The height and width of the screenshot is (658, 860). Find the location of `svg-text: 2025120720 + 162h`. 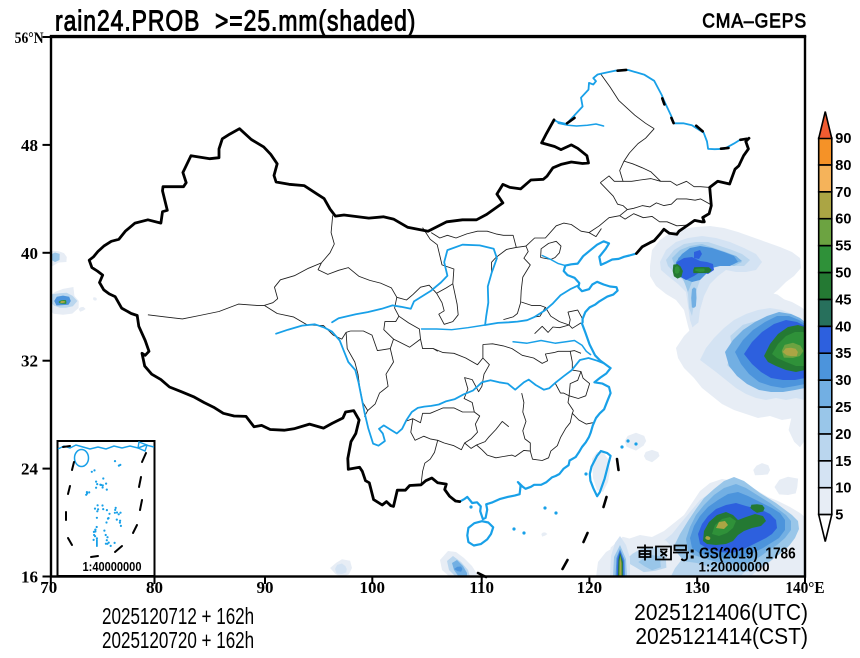

svg-text: 2025120720 + 162h is located at coordinates (178, 640).